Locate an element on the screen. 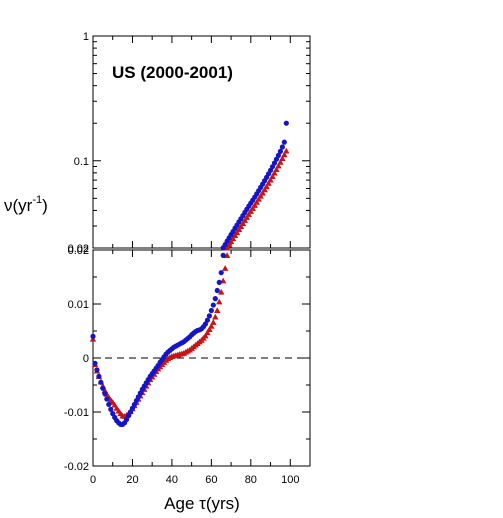  y-axis-title-superscript: -1 is located at coordinates (37, 200).